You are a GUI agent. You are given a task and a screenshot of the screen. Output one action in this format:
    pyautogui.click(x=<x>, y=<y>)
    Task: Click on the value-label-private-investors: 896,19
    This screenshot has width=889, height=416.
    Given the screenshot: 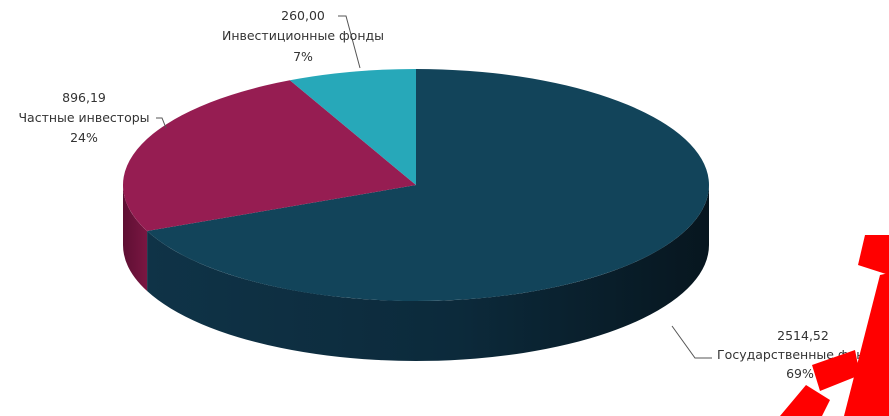 What is the action you would take?
    pyautogui.click(x=84, y=97)
    